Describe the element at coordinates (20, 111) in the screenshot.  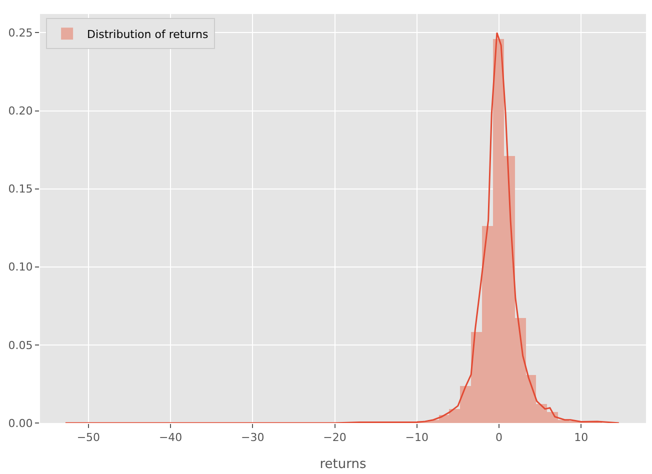
I see `y-tick-label: 0.20` at that location.